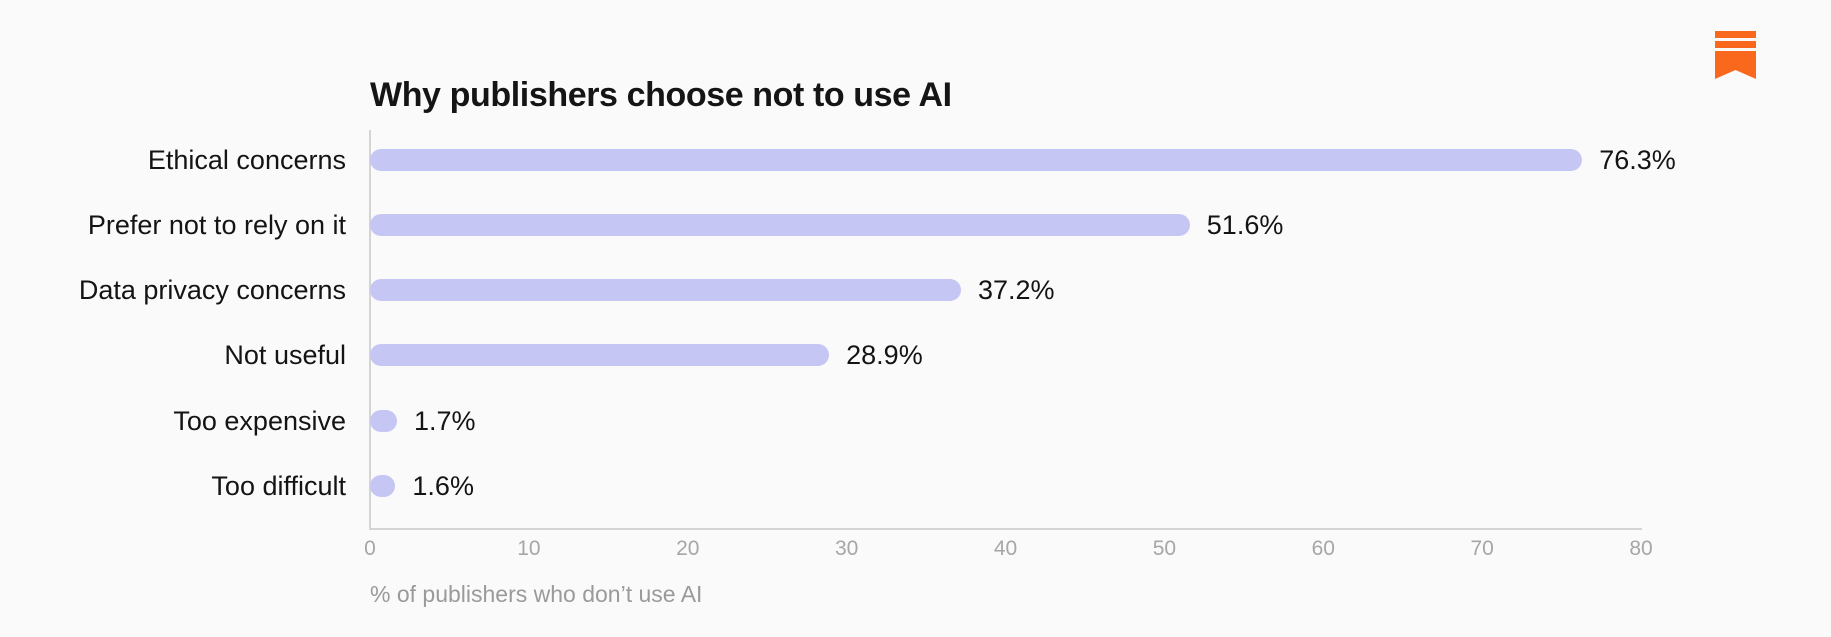 Image resolution: width=1831 pixels, height=637 pixels. What do you see at coordinates (529, 548) in the screenshot?
I see `x-tick-label: 10` at bounding box center [529, 548].